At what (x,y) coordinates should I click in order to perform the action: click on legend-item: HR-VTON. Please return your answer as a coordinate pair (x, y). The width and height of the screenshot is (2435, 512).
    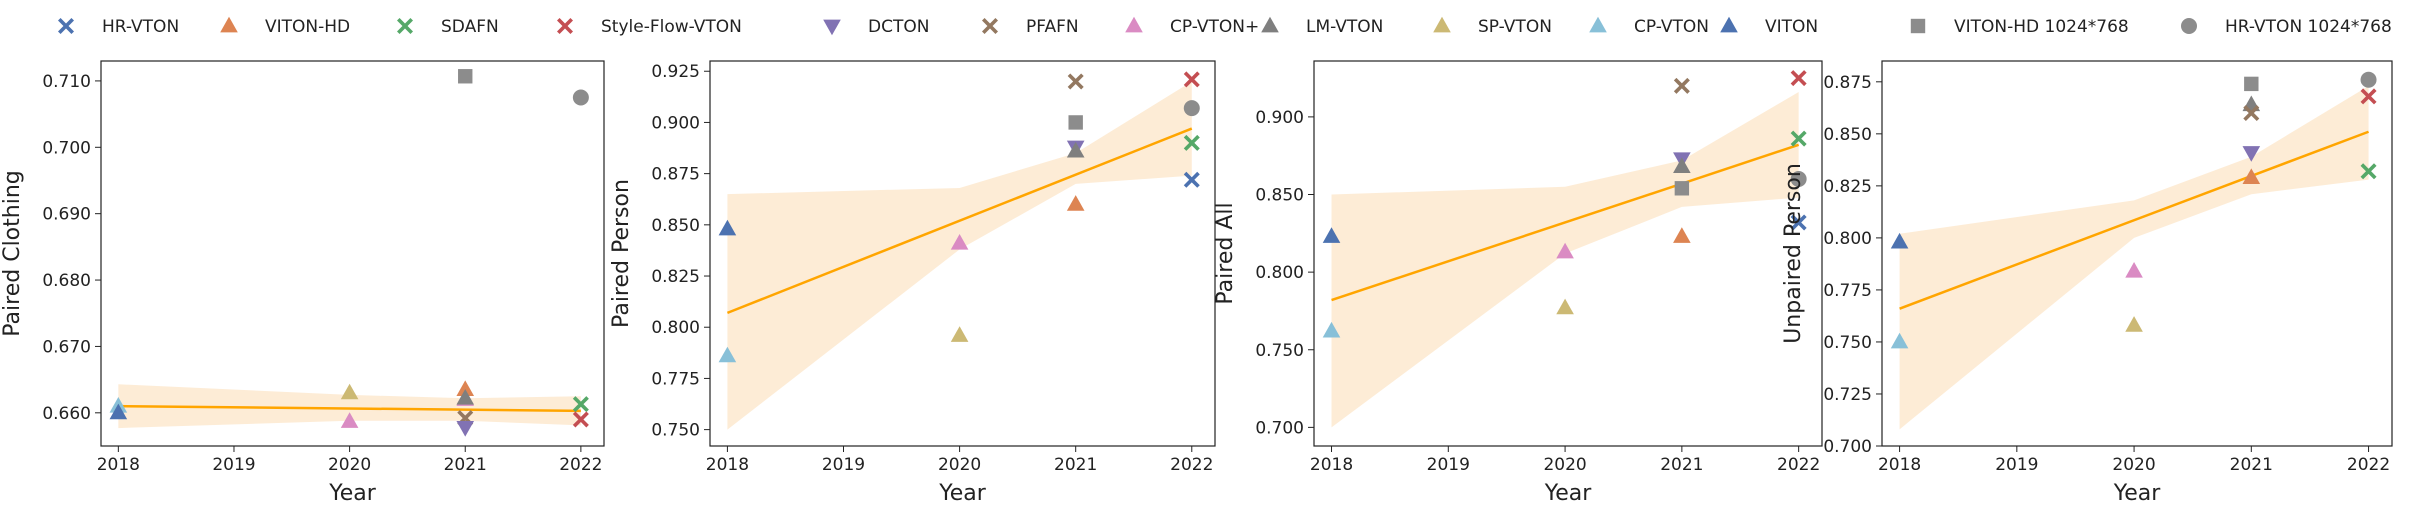
    Looking at the image, I should click on (118, 27).